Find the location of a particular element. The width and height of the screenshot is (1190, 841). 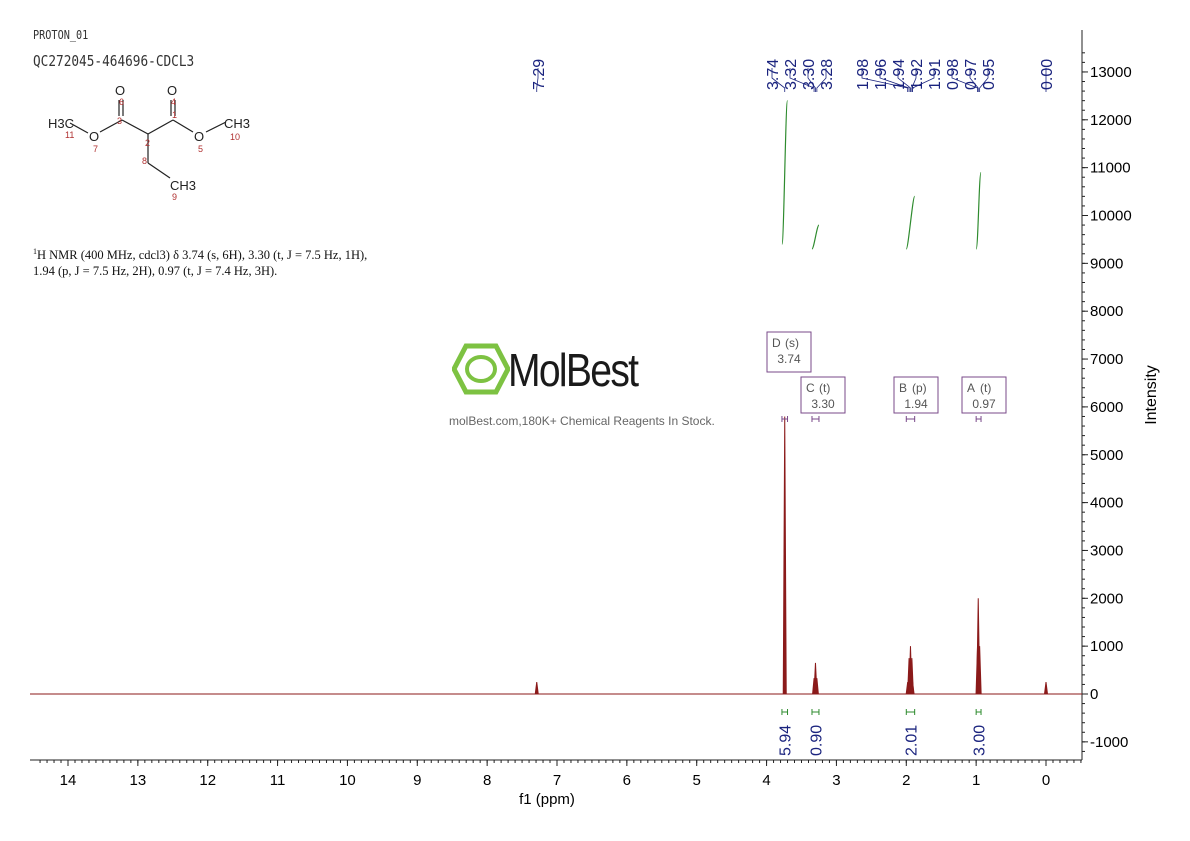

multiplet-type: (p) is located at coordinates (919, 388).